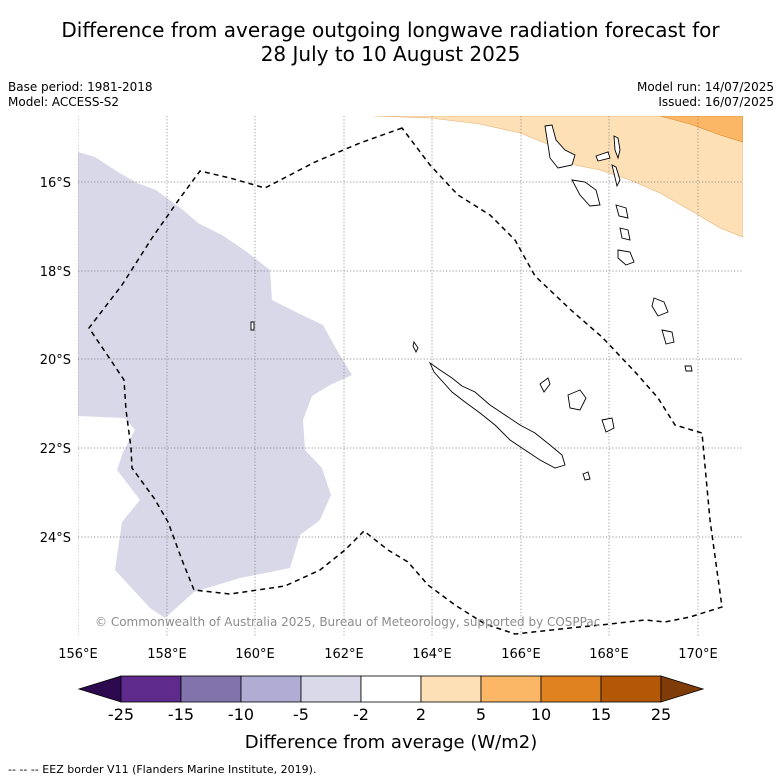 Image resolution: width=781 pixels, height=781 pixels. I want to click on lon-label-162e: 162°E, so click(344, 654).